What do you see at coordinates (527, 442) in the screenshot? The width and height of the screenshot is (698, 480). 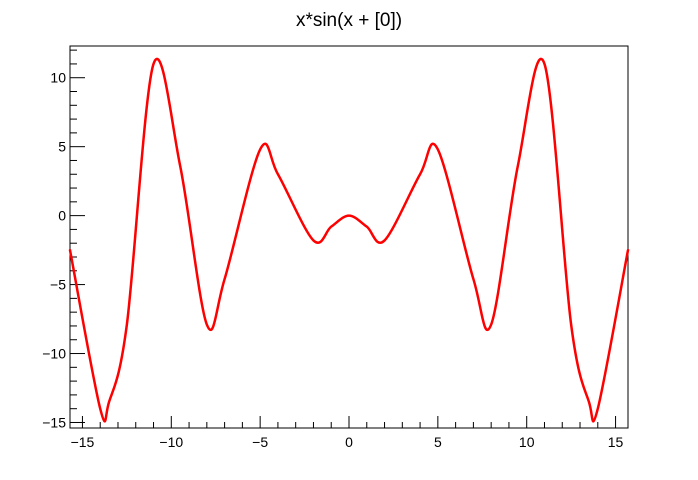 I see `x-tick-label: 10` at bounding box center [527, 442].